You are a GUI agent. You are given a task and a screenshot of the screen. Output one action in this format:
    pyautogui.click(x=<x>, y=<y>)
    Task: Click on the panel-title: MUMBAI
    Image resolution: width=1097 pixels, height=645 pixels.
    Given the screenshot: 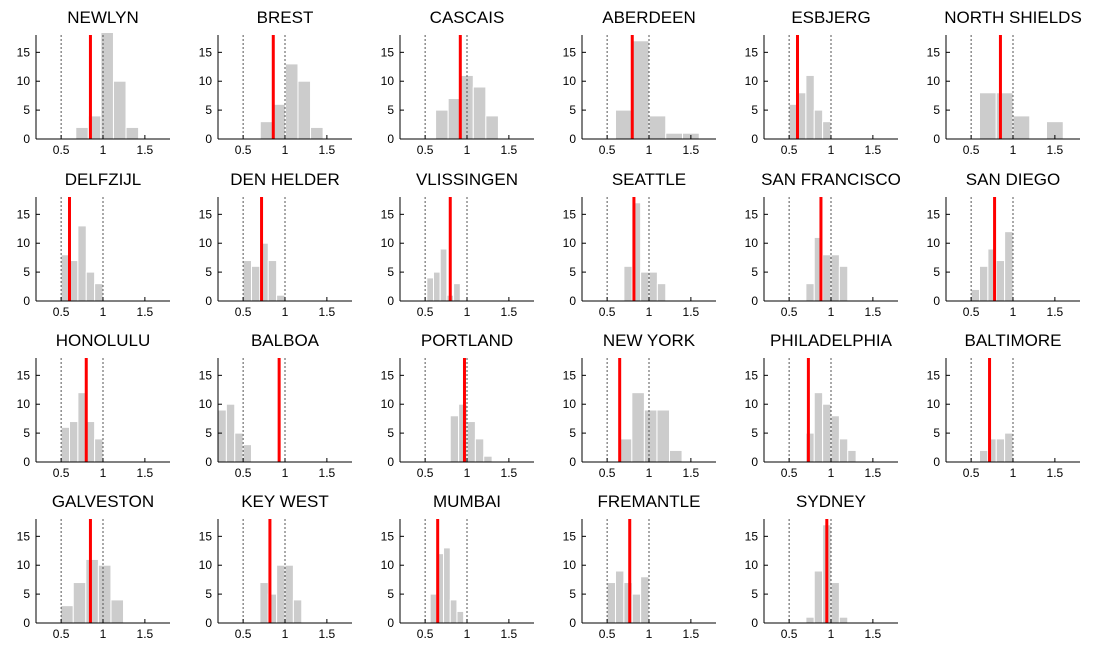 What is the action you would take?
    pyautogui.click(x=467, y=501)
    